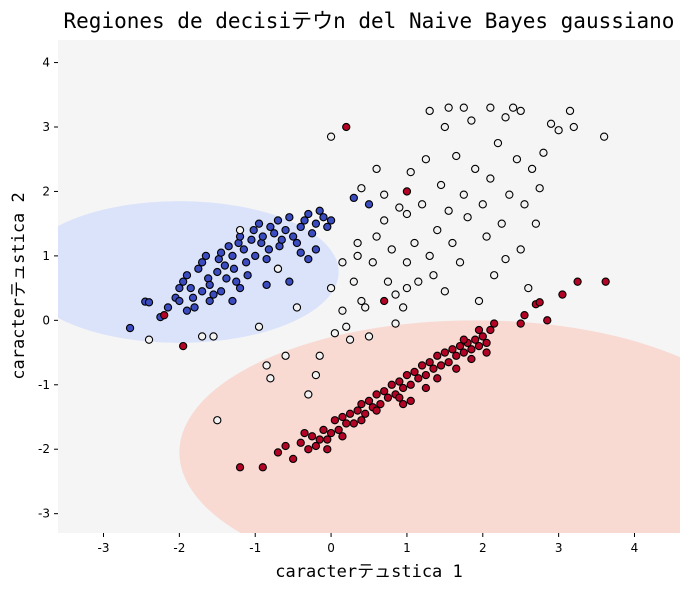  Describe the element at coordinates (46, 63) in the screenshot. I see `y-tick-label: 4` at that location.